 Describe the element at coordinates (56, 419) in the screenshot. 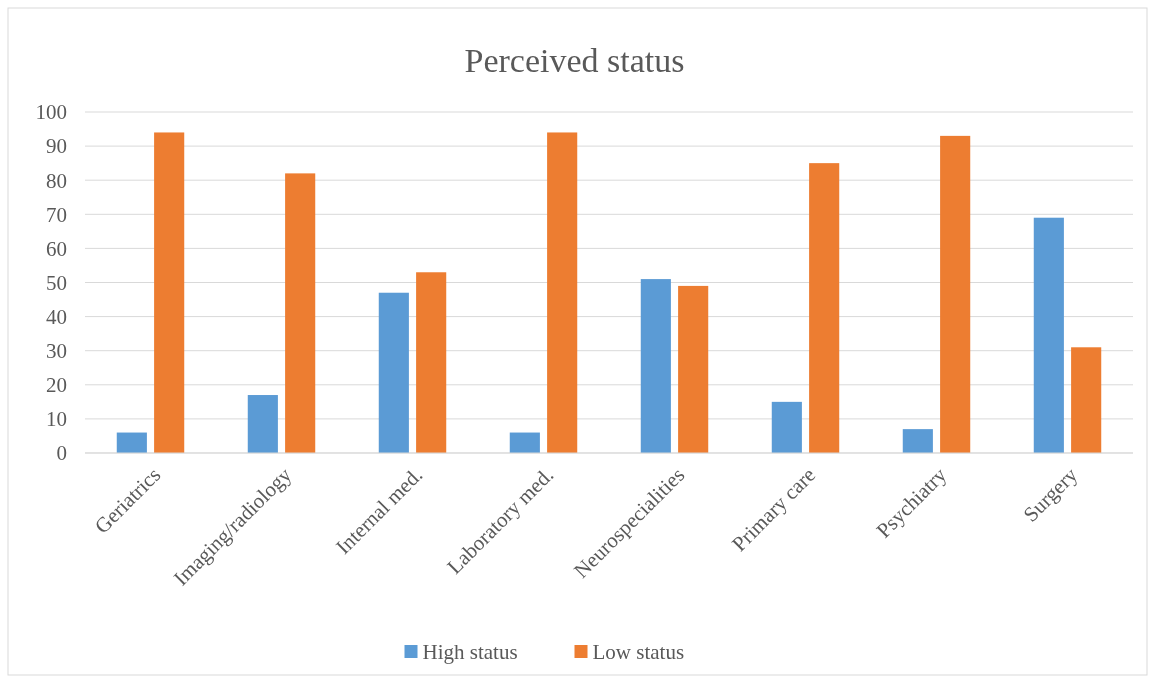

I see `y-tick-label: 10` at that location.